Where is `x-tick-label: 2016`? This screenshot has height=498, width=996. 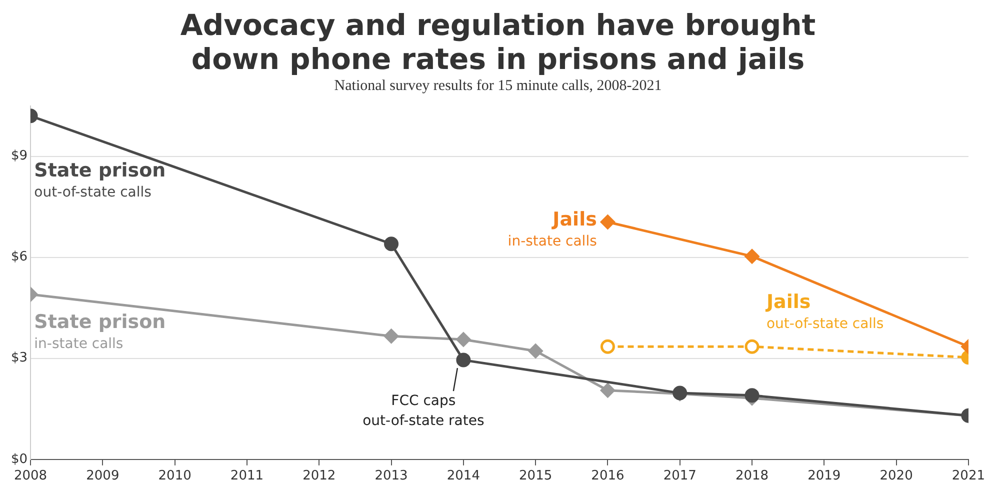 x-tick-label: 2016 is located at coordinates (607, 476).